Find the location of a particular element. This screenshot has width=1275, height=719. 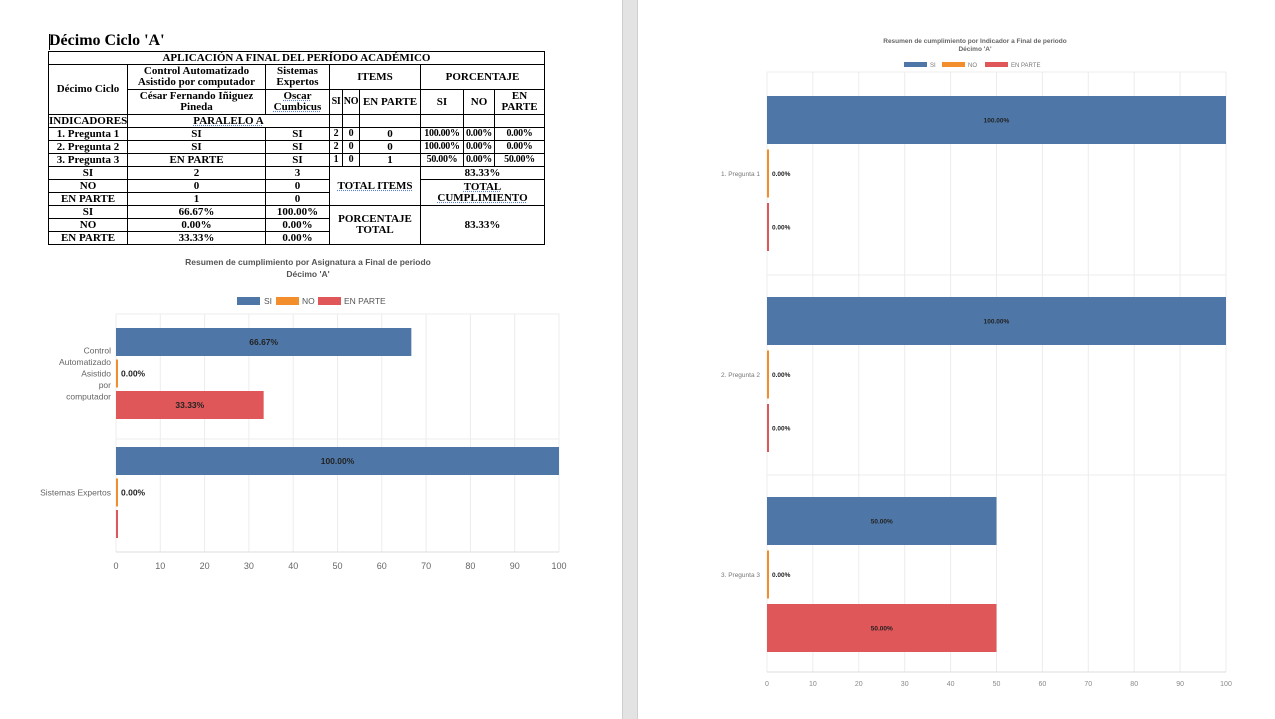

header-items-no: NO is located at coordinates (351, 102).